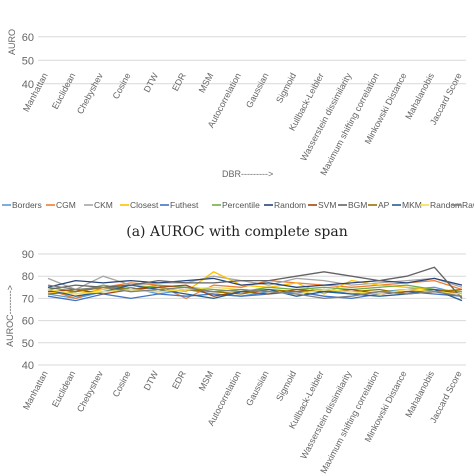 The height and width of the screenshot is (474, 474). I want to click on chart-b-y-tick: 80, so click(28, 277).